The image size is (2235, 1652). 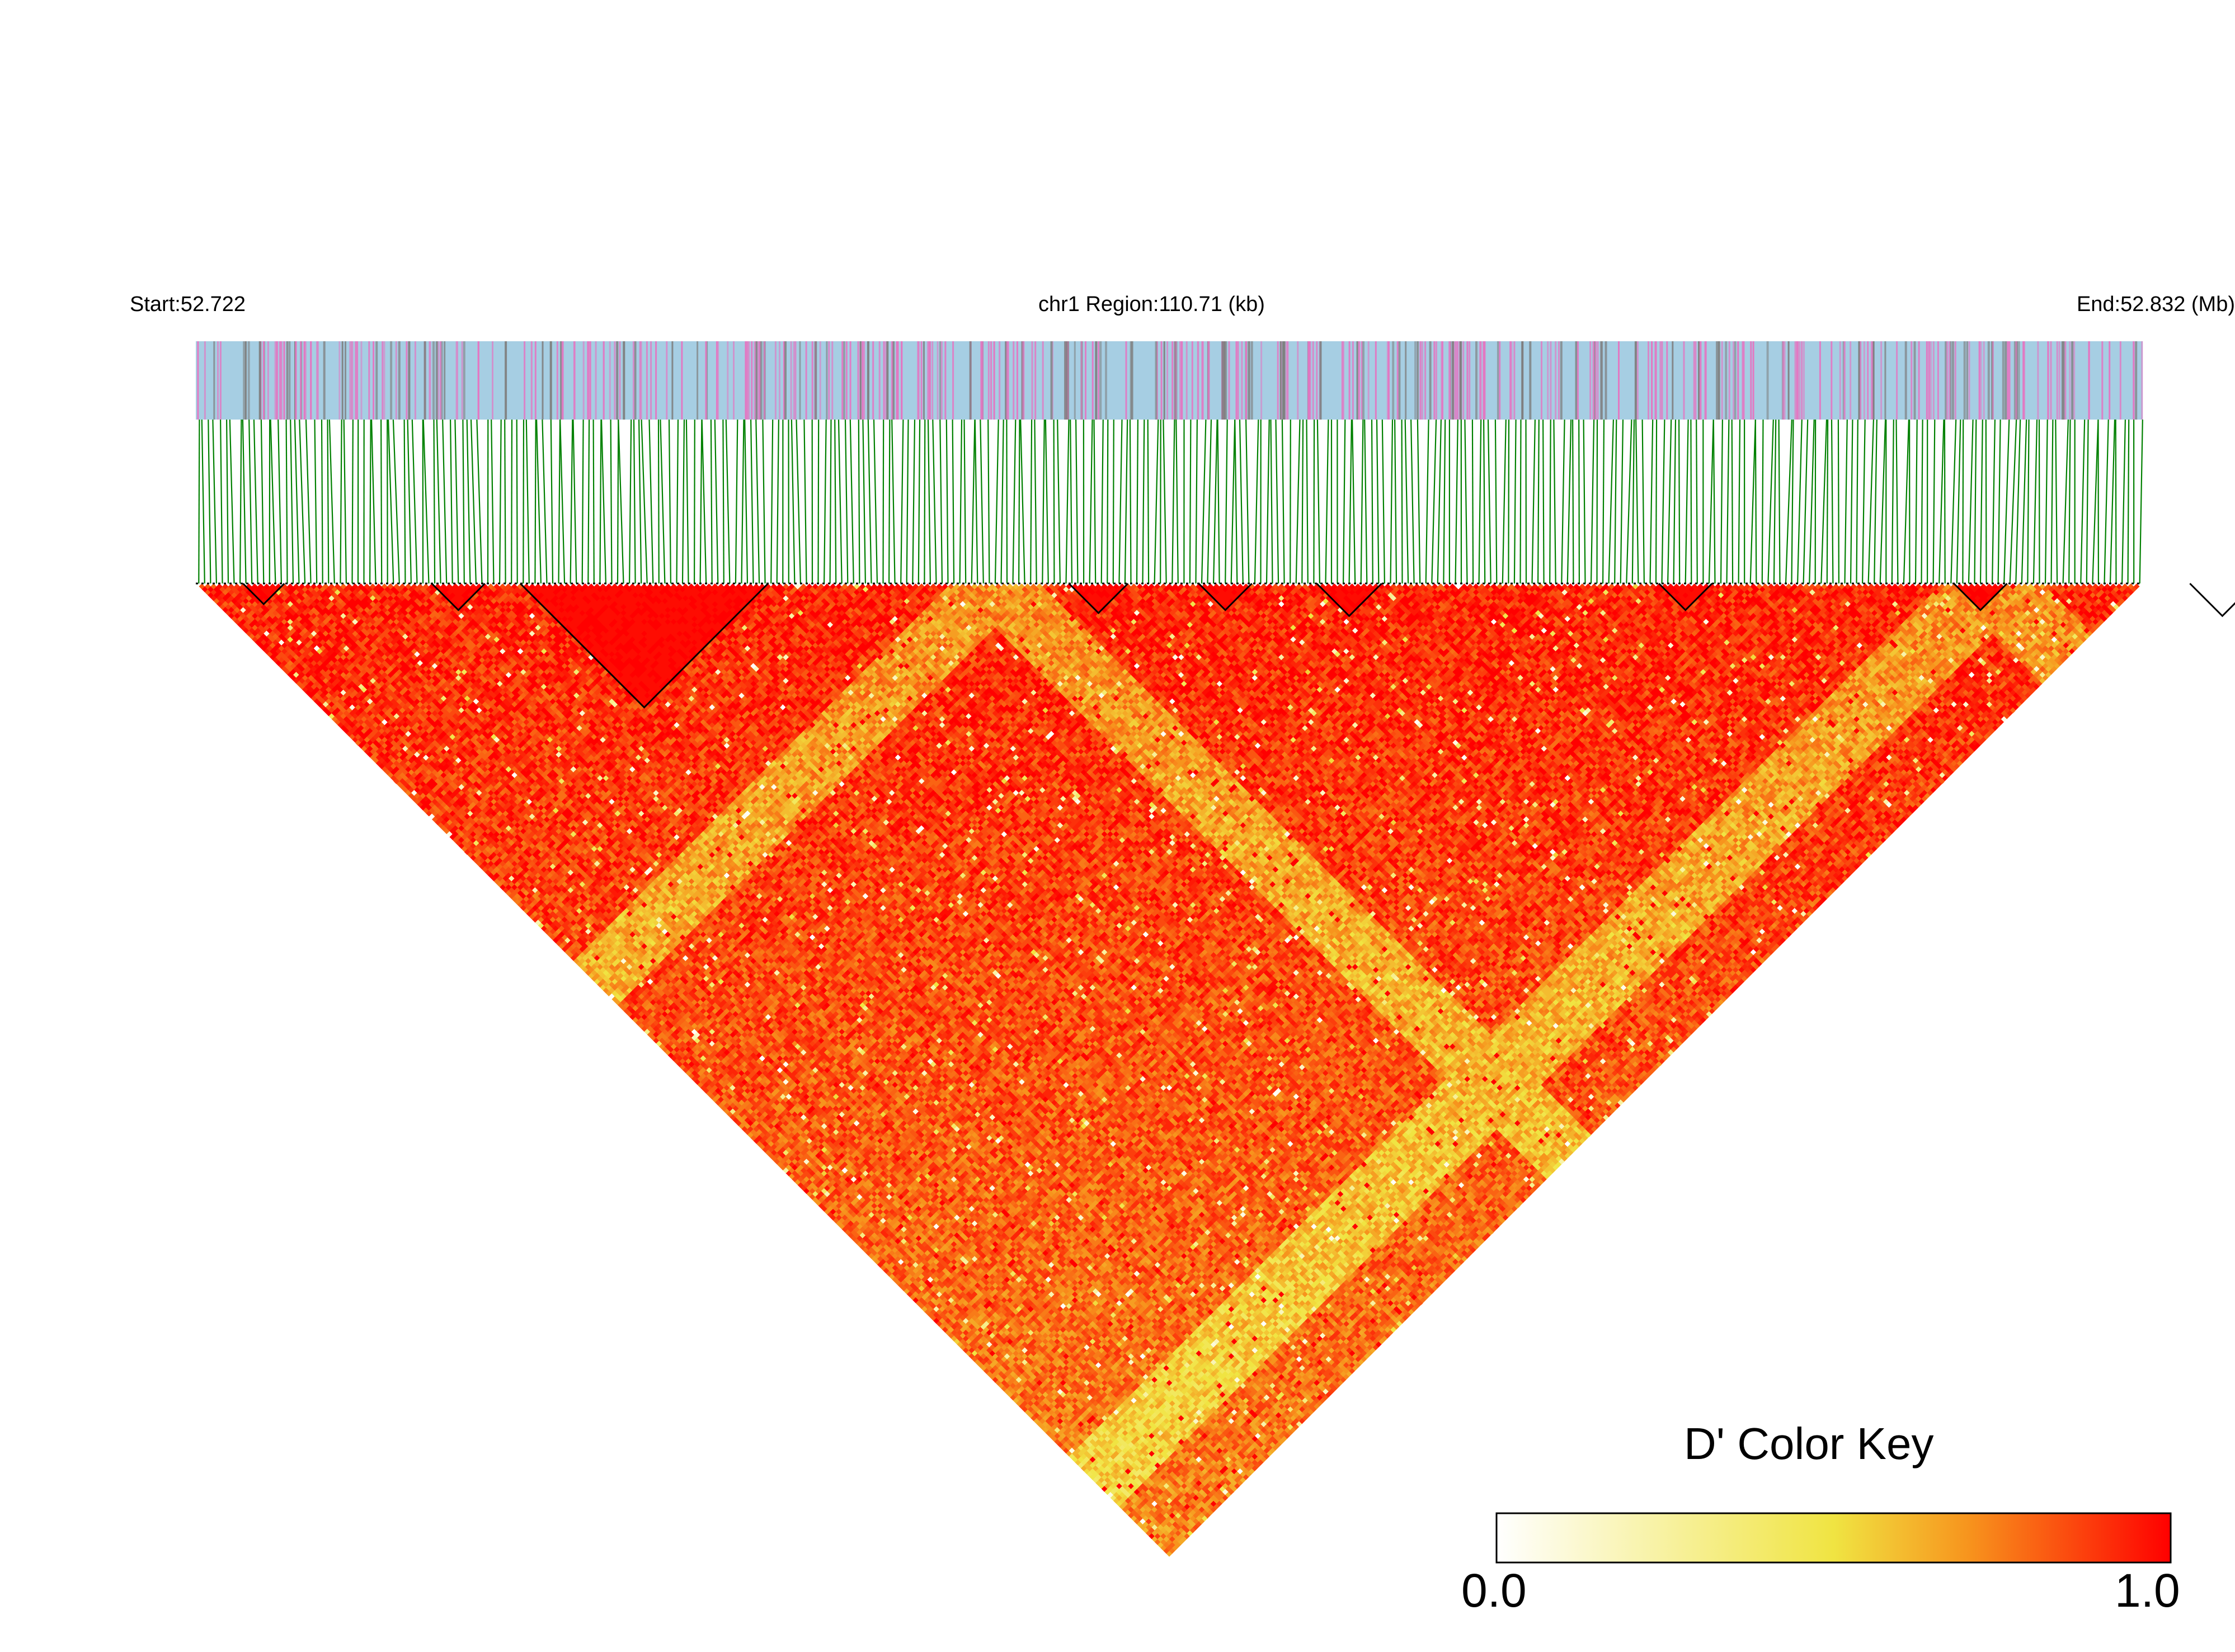 I want to click on ld-block-outline, so click(x=1685, y=597).